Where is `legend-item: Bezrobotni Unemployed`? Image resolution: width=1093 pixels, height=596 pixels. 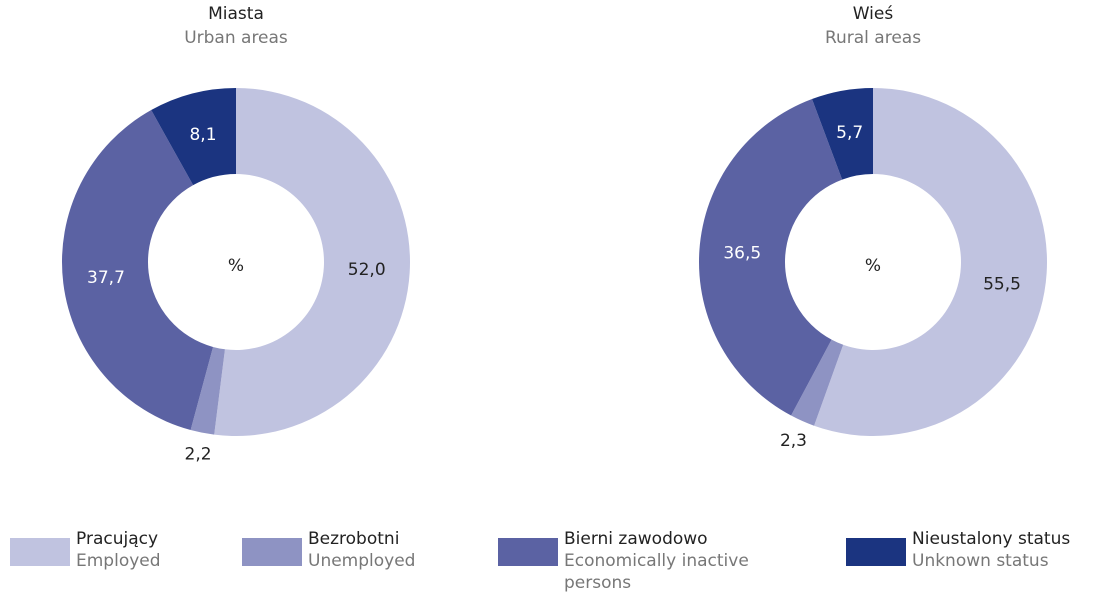
legend-item: Bezrobotni Unemployed is located at coordinates (362, 550).